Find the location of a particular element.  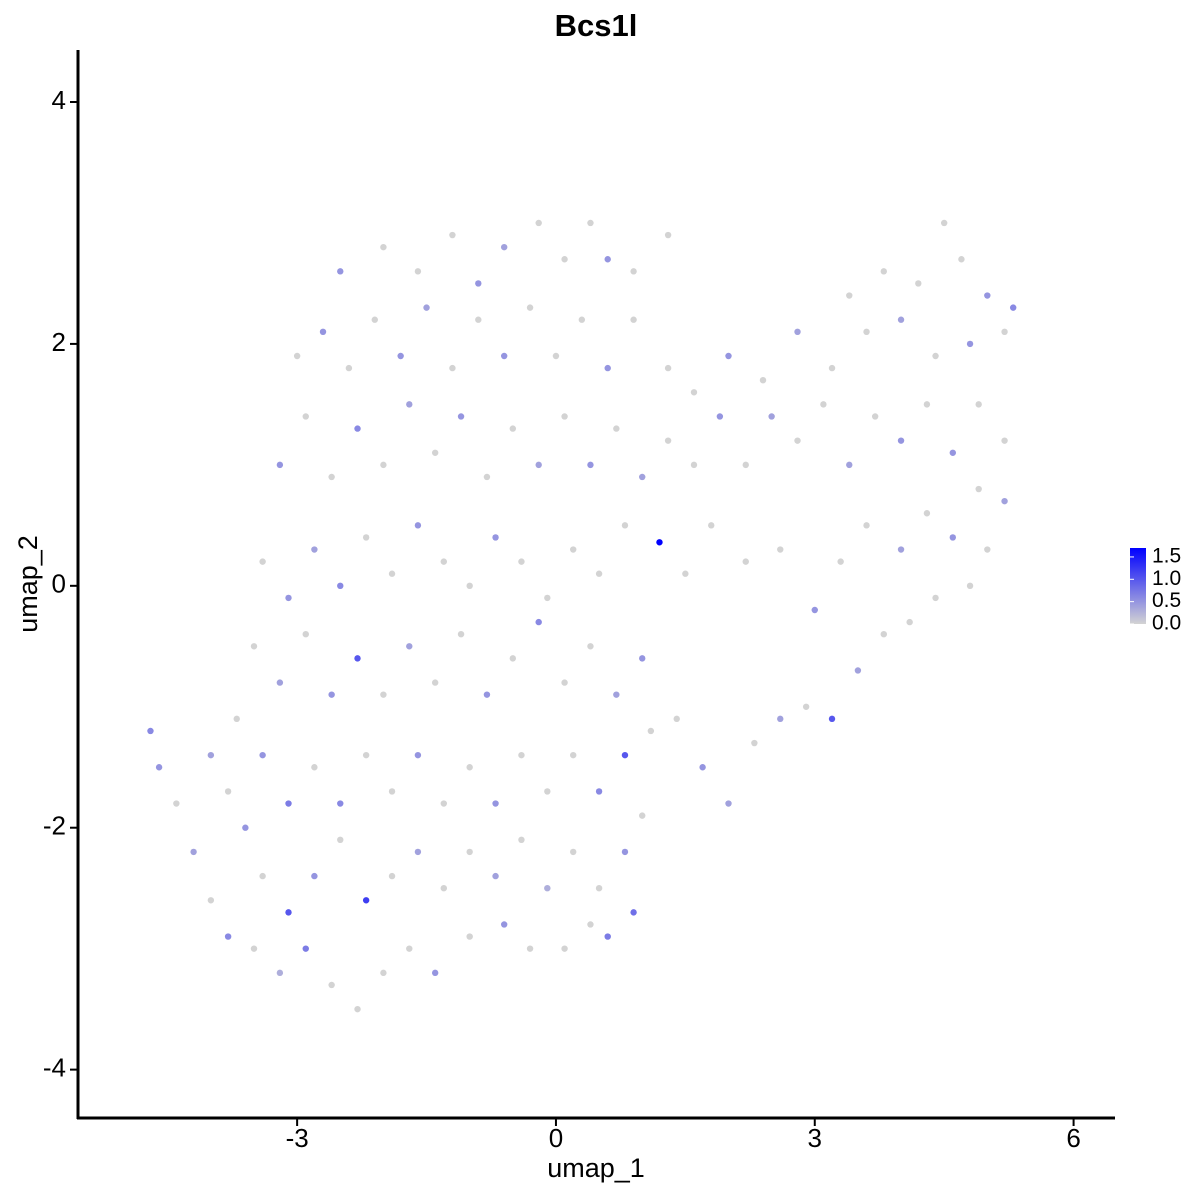

chart-title: Bcs1l is located at coordinates (596, 25).